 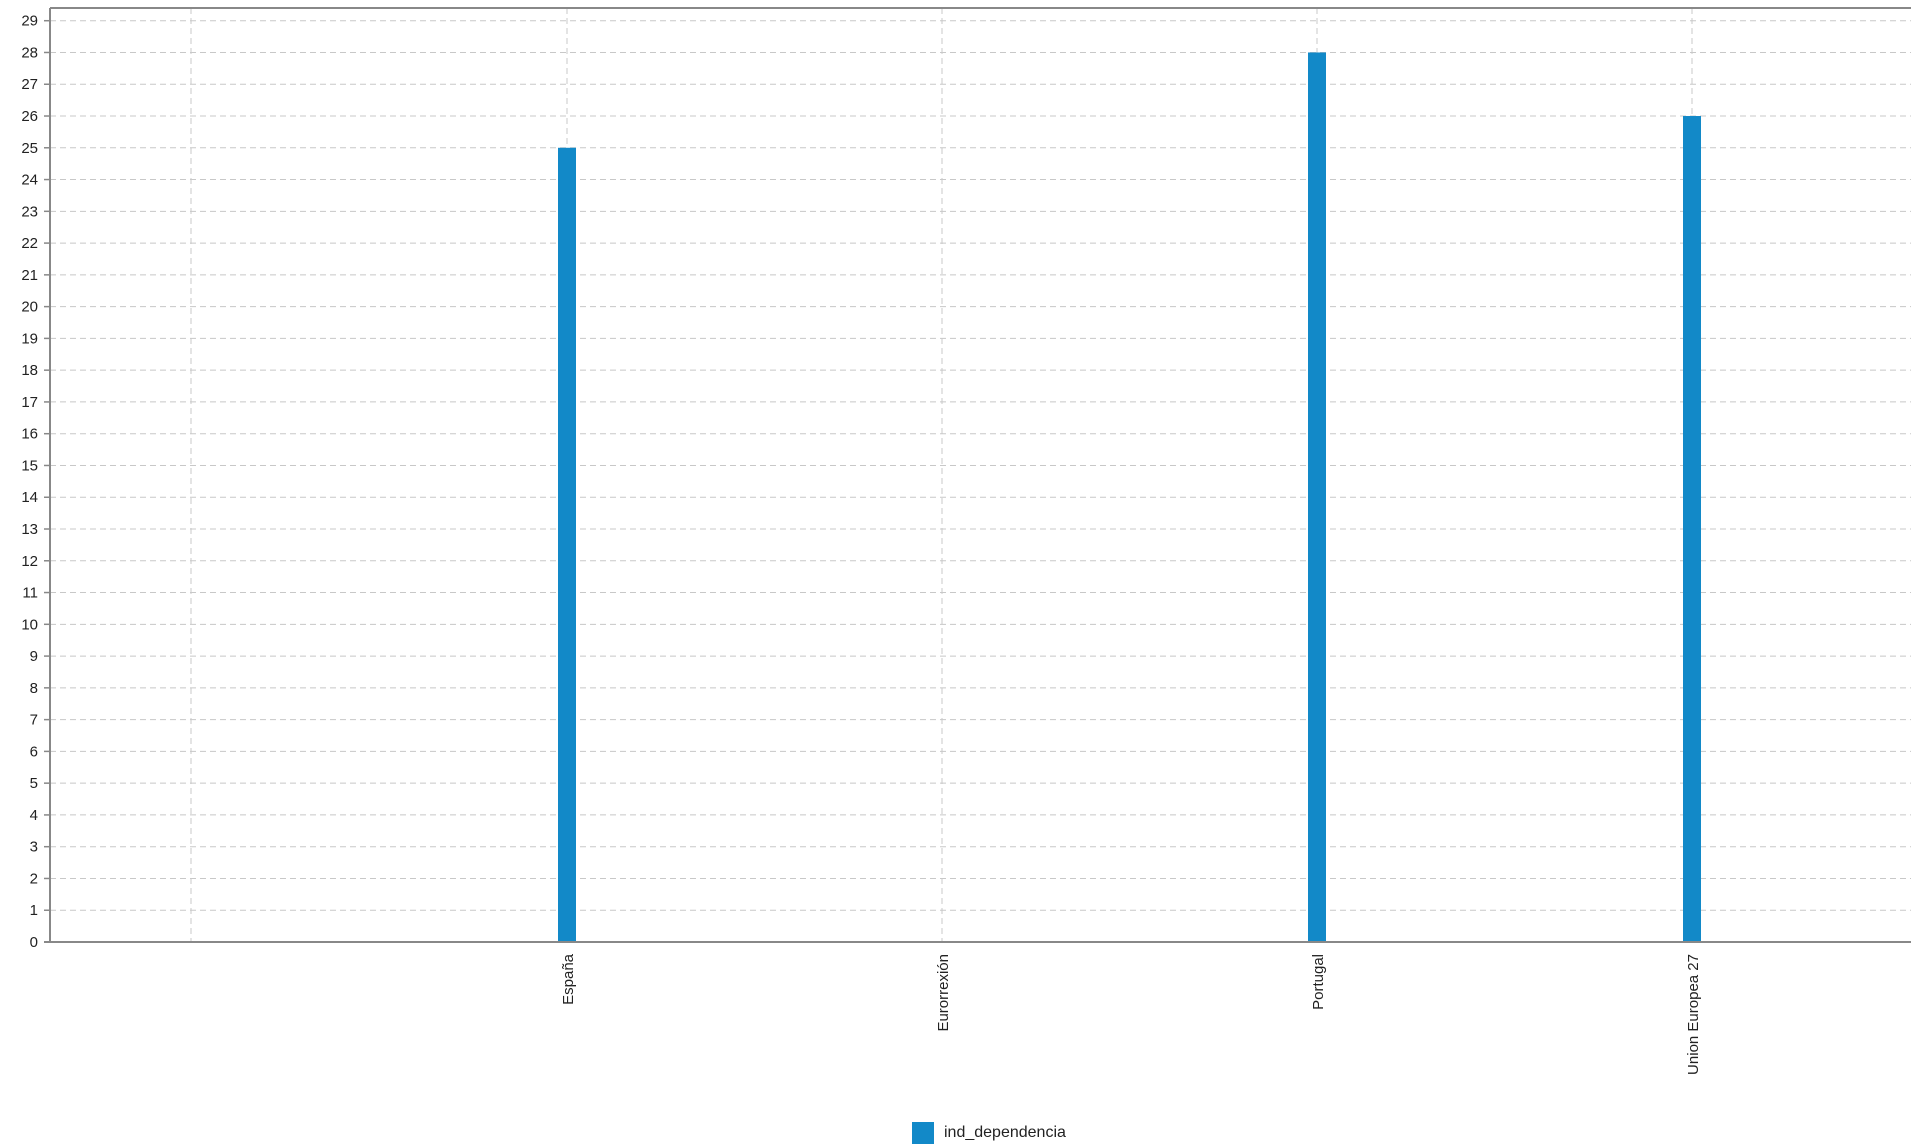 I want to click on y-tick-label: 22, so click(x=29, y=243).